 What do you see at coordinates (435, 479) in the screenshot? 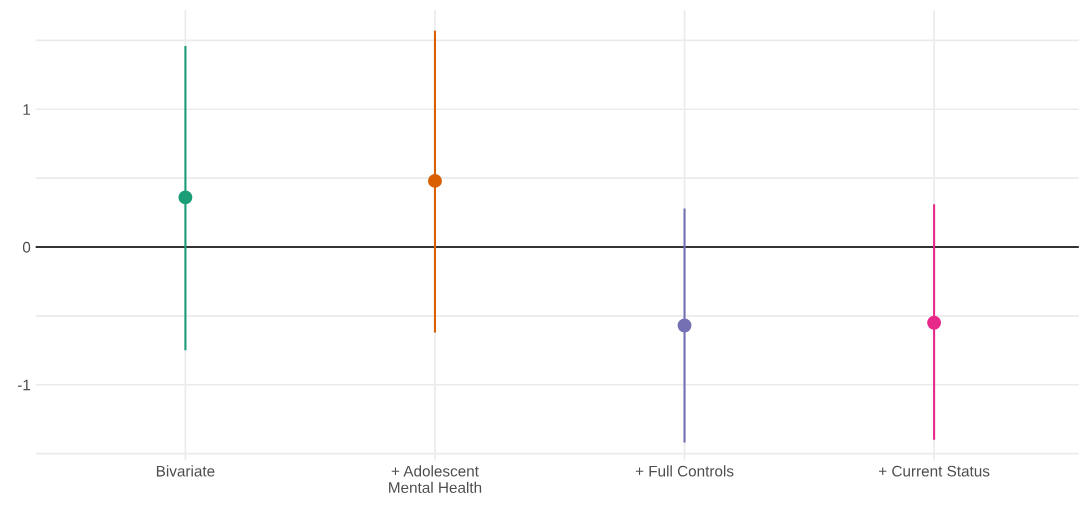
I see `x-tick-label: + Adolescent Mental Health` at bounding box center [435, 479].